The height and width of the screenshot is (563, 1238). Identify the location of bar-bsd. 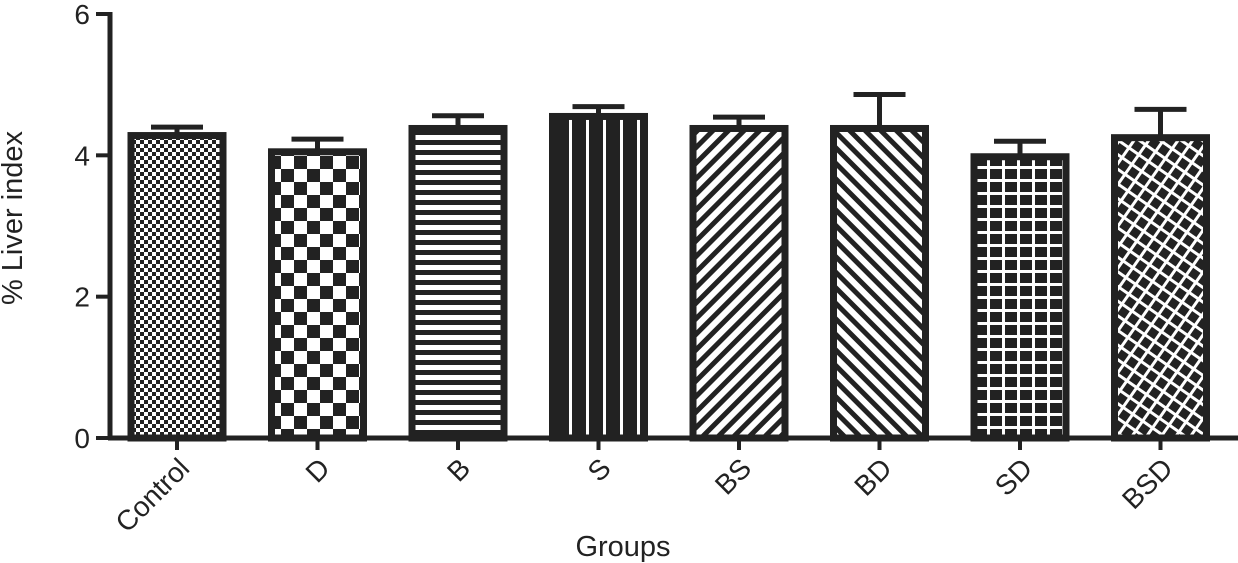
(1160, 288).